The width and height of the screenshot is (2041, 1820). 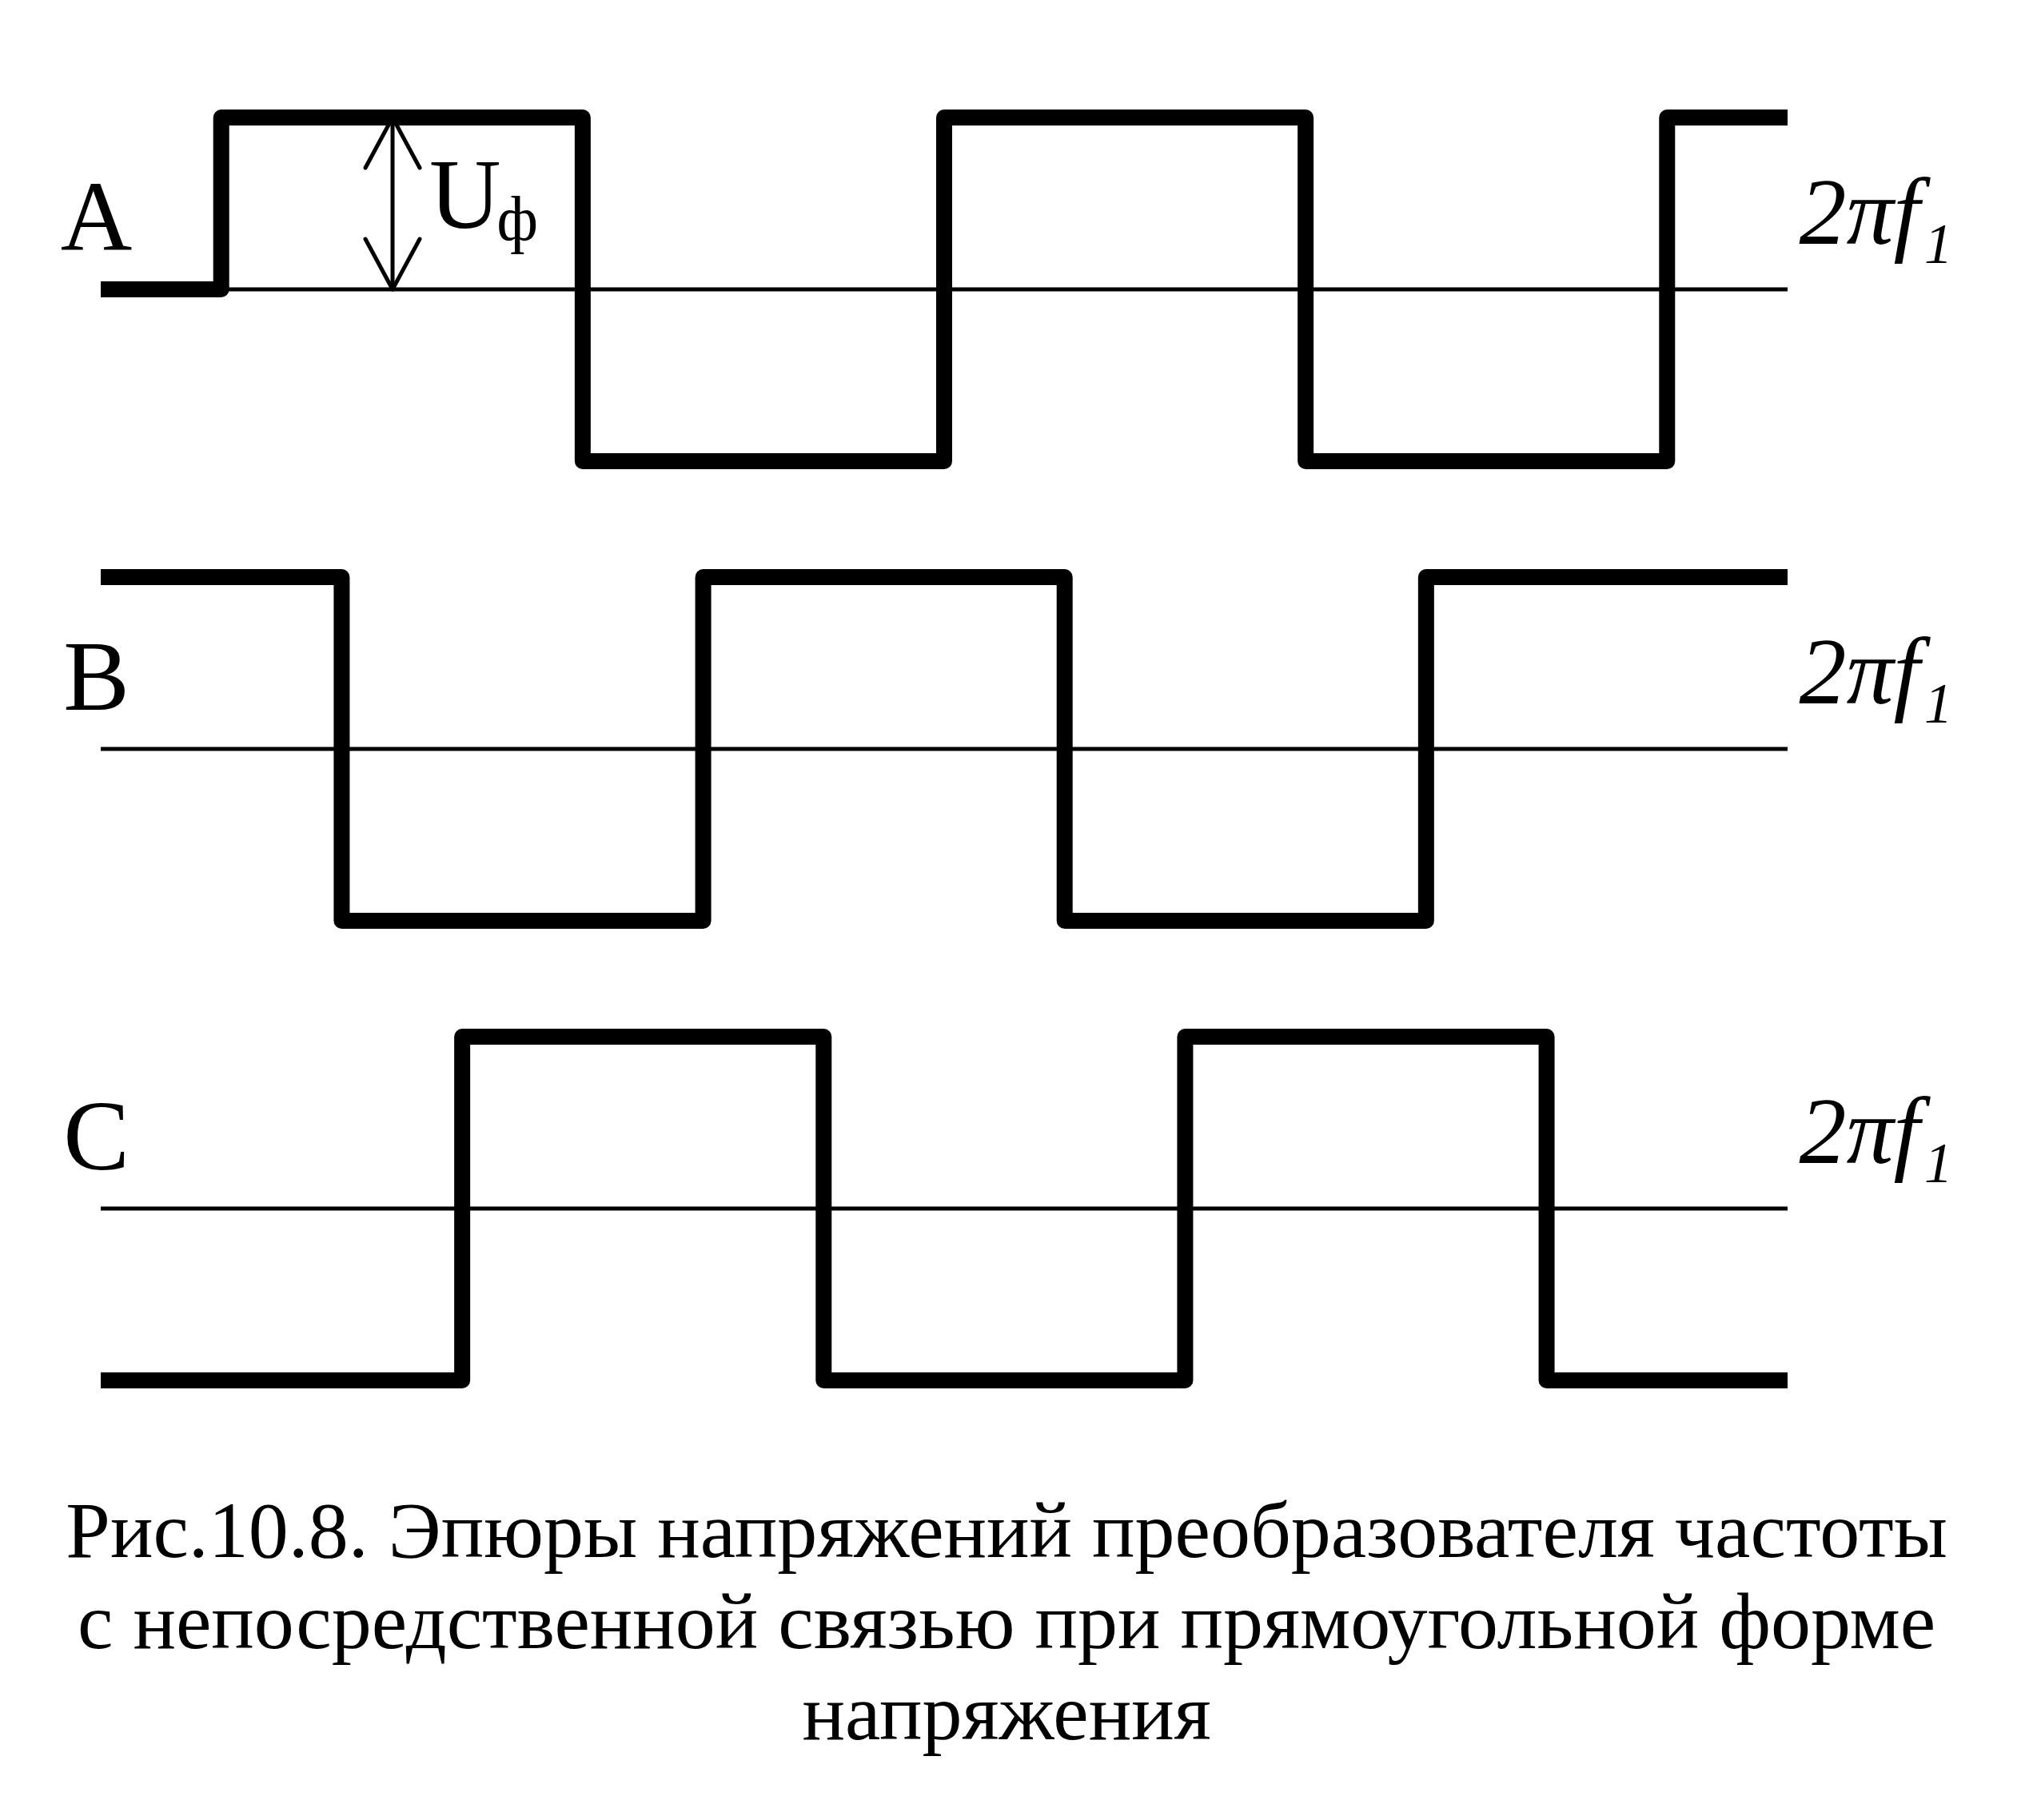 I want to click on y-axis-title: B, so click(x=96, y=676).